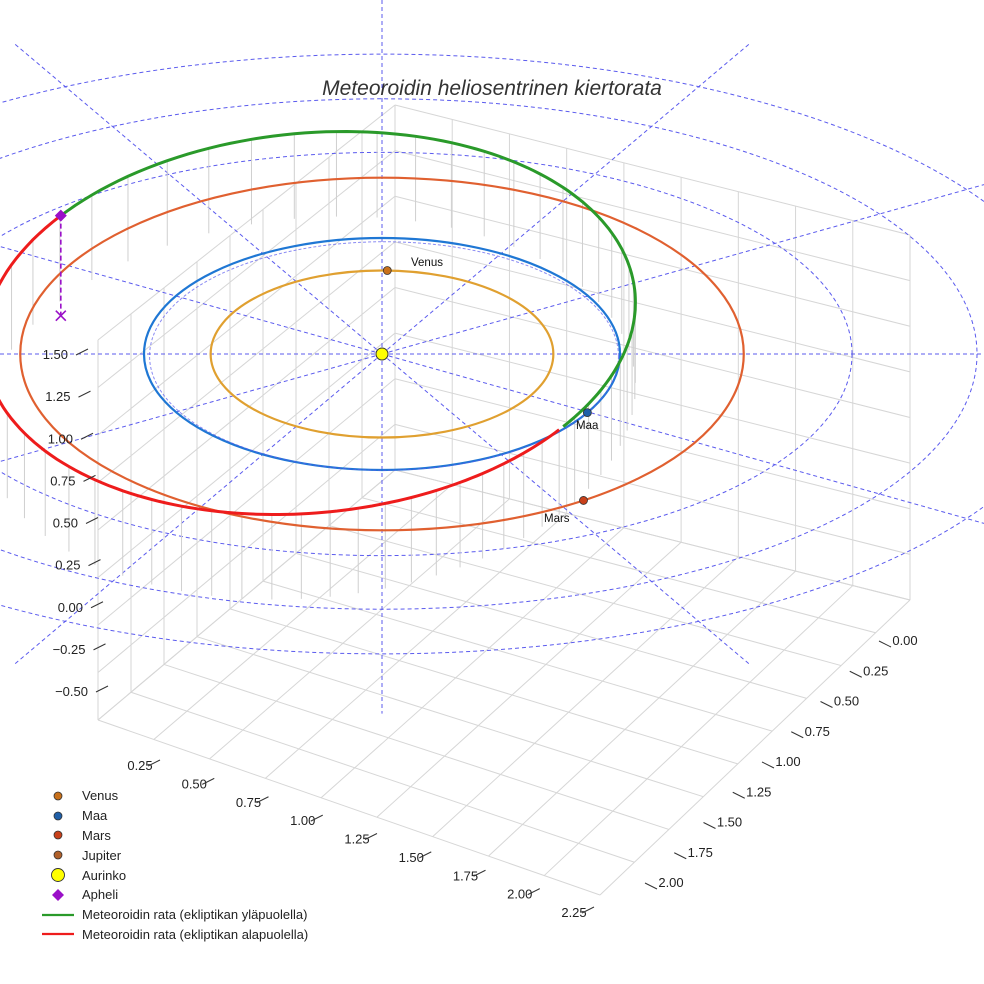  What do you see at coordinates (356, 839) in the screenshot?
I see `x-tick: 1.25` at bounding box center [356, 839].